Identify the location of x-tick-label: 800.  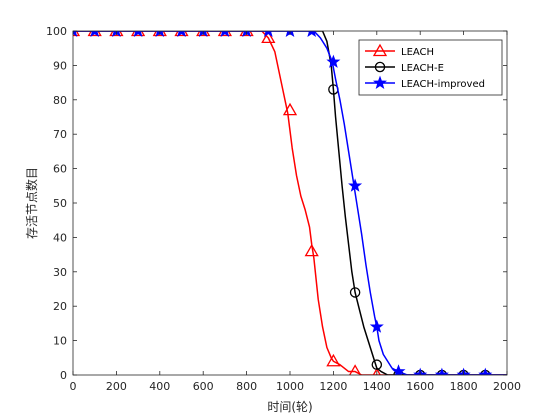
(246, 386).